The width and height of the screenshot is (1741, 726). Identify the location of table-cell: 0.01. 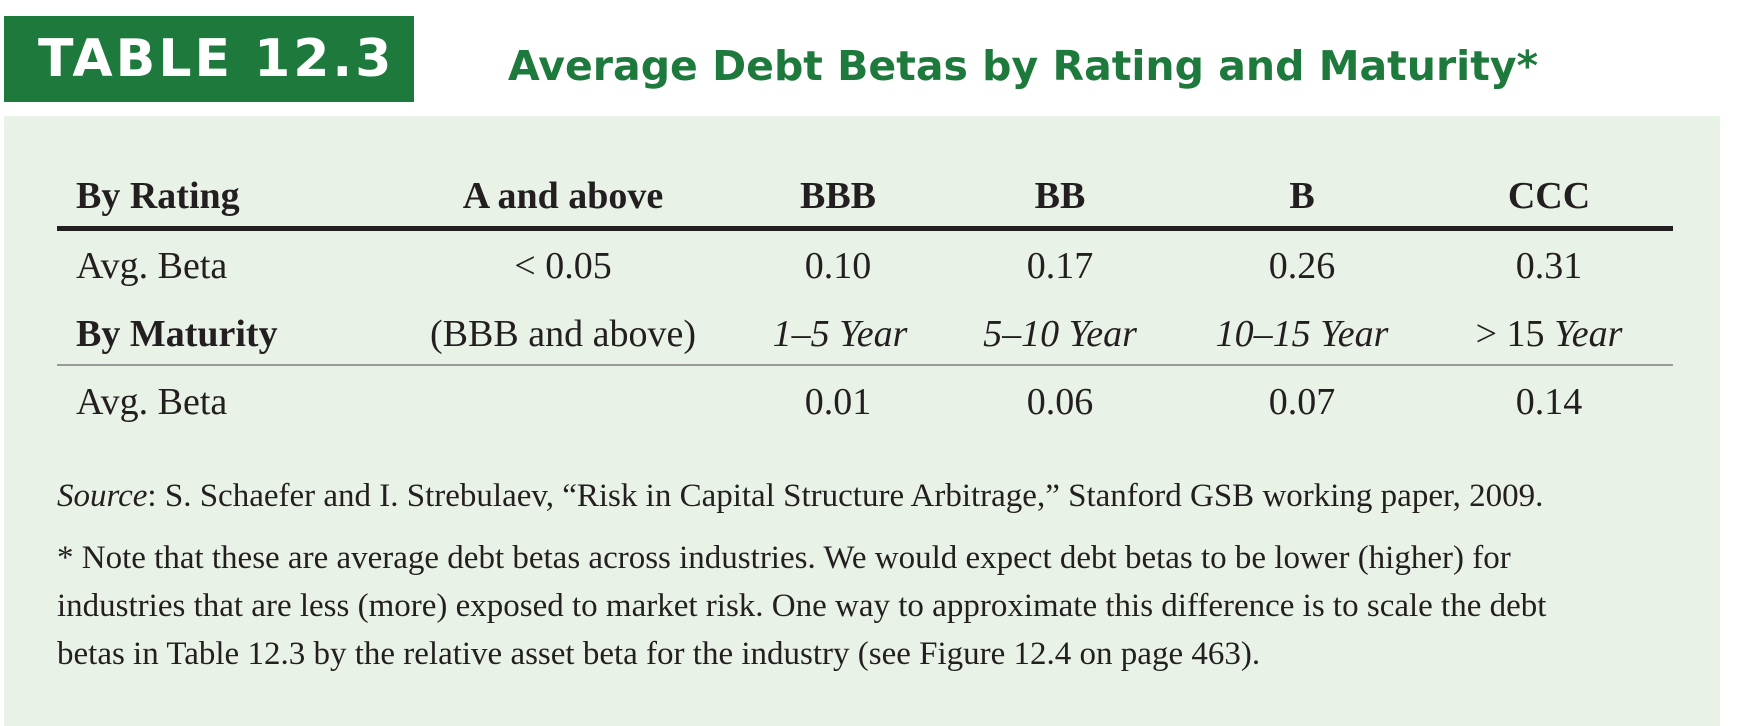
(838, 402).